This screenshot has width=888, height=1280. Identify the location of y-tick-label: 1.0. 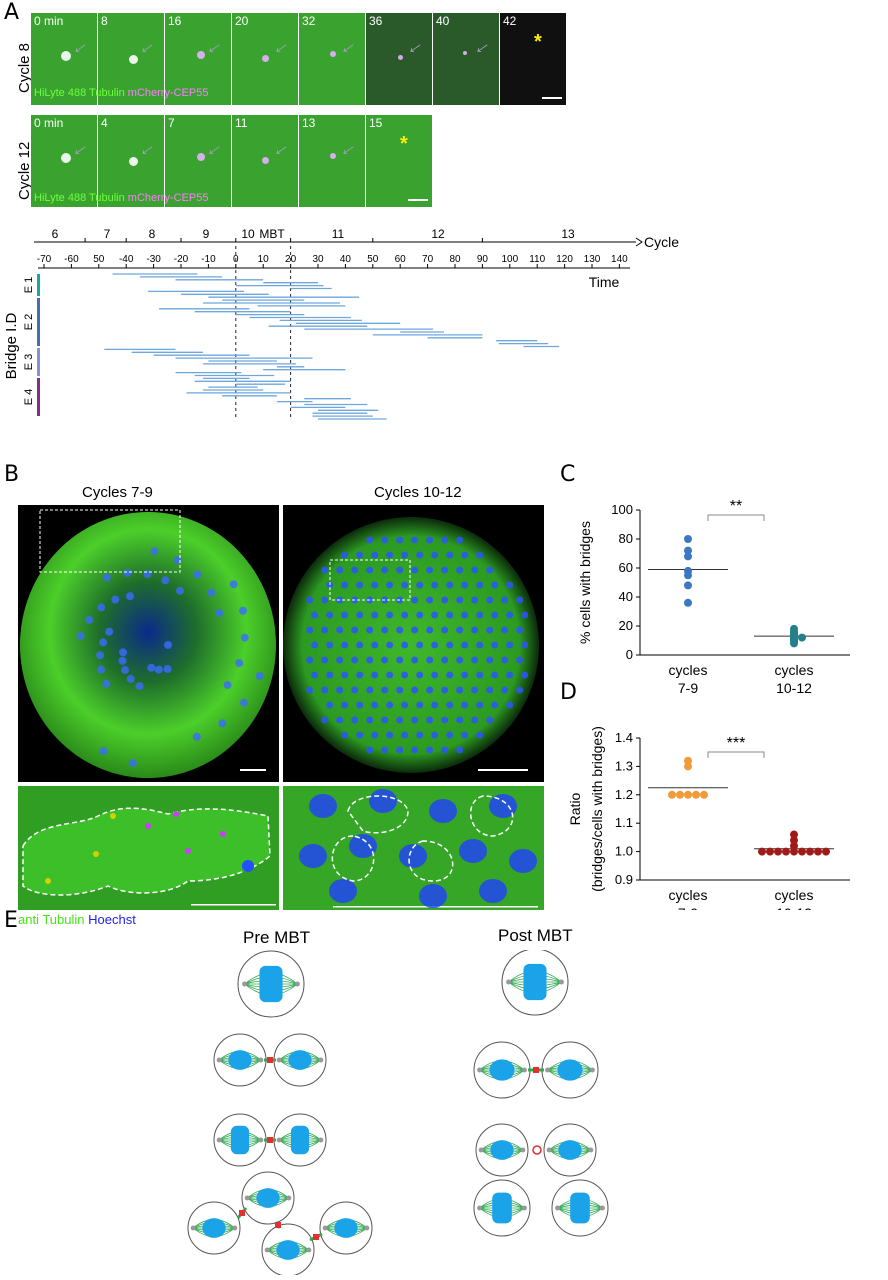
(624, 851).